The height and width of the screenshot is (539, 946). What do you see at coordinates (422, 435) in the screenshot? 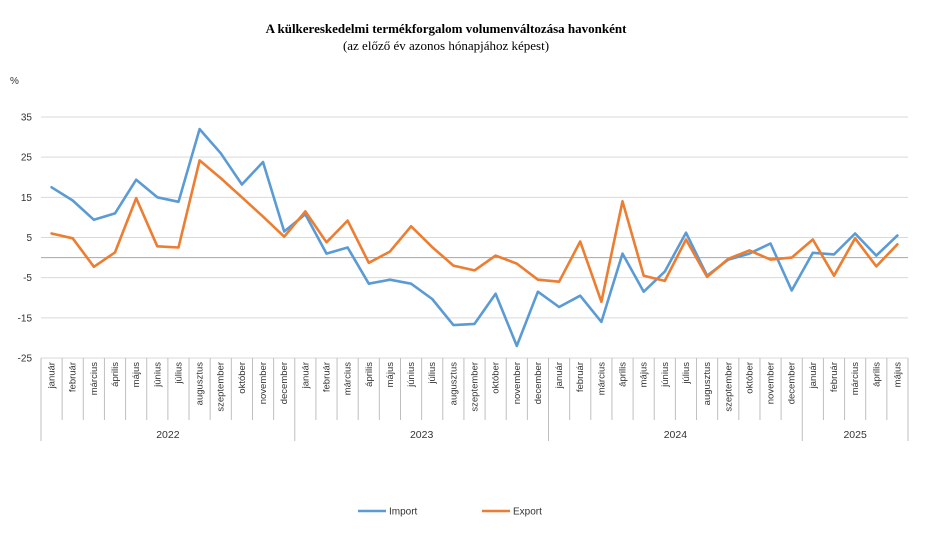
I see `year-label: 2023` at bounding box center [422, 435].